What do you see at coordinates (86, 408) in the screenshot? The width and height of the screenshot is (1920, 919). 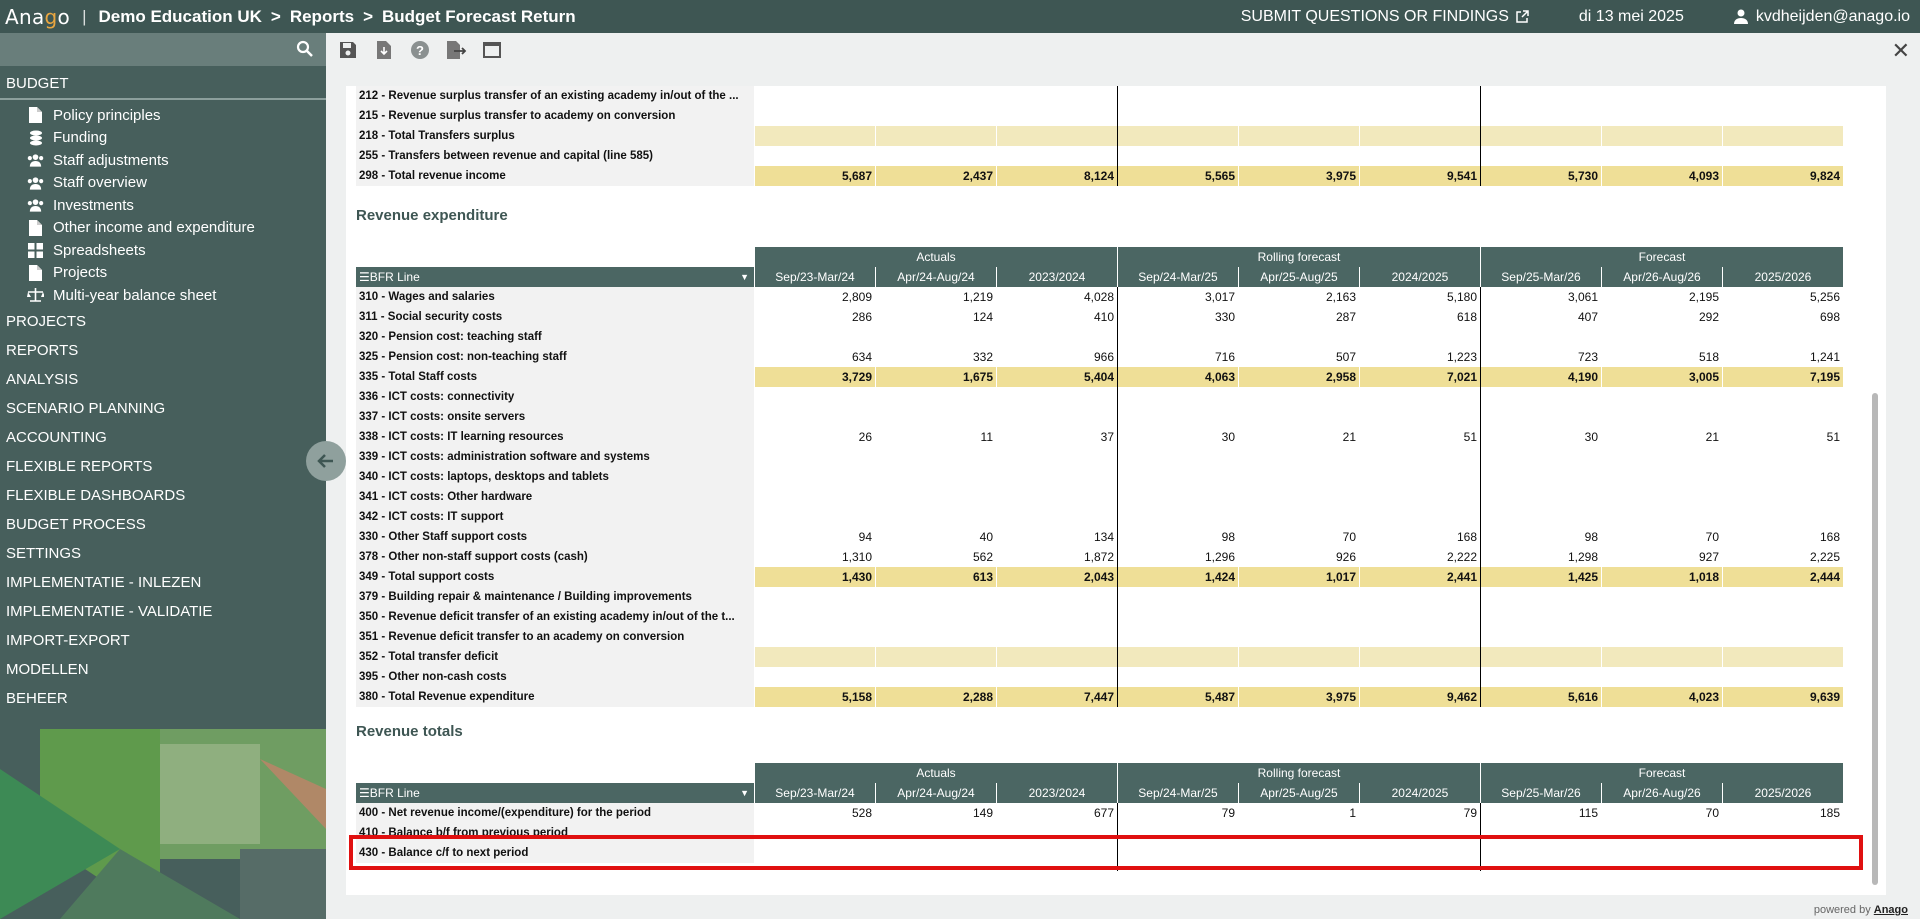 I see `nav-scenario-planning: SCENARIO PLANNING` at bounding box center [86, 408].